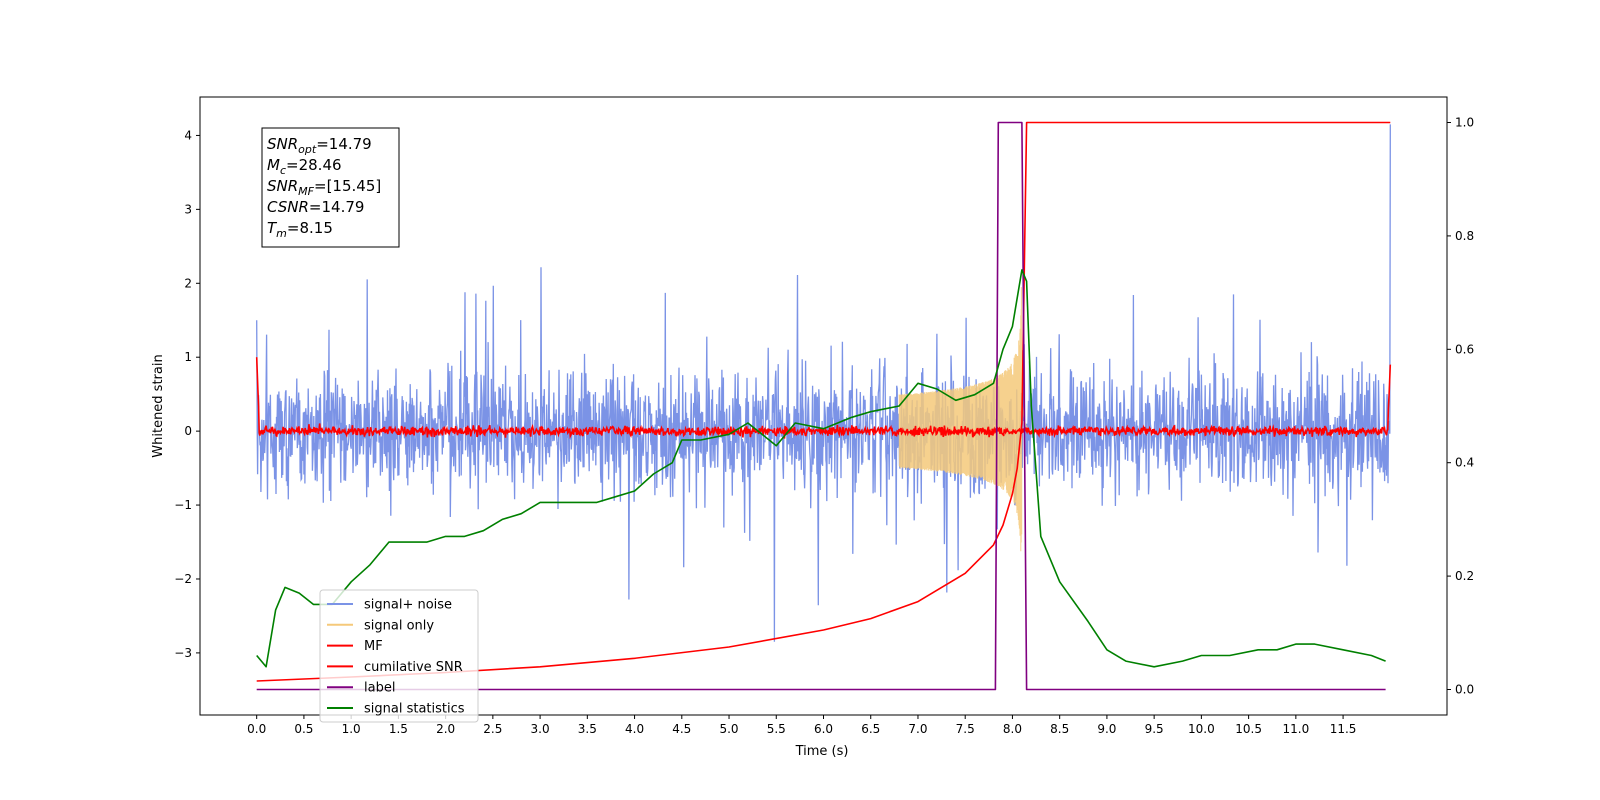 This screenshot has width=1600, height=800. I want to click on x-tick-label: 7.5, so click(965, 729).